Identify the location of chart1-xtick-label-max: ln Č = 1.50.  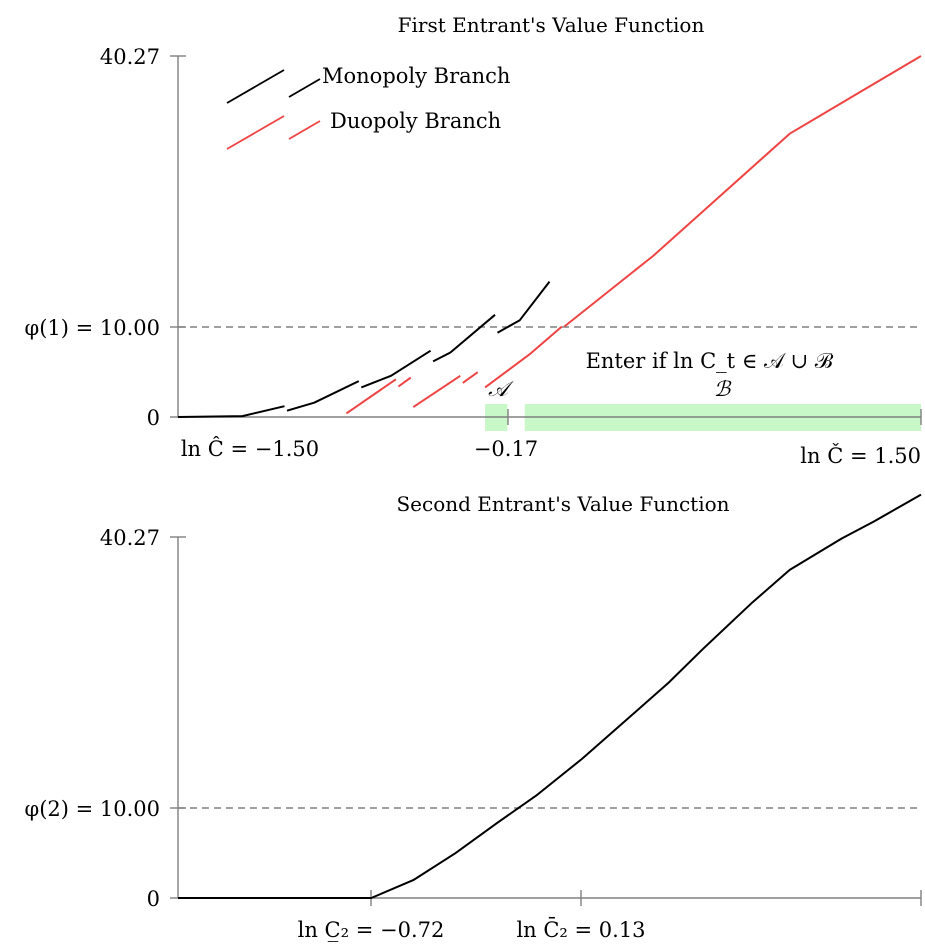
(860, 455).